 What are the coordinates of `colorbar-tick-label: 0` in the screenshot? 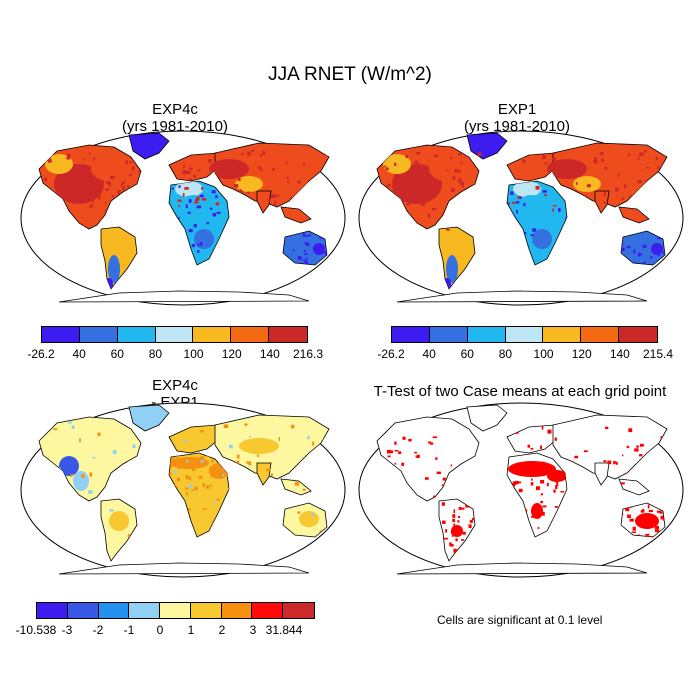 It's located at (160, 630).